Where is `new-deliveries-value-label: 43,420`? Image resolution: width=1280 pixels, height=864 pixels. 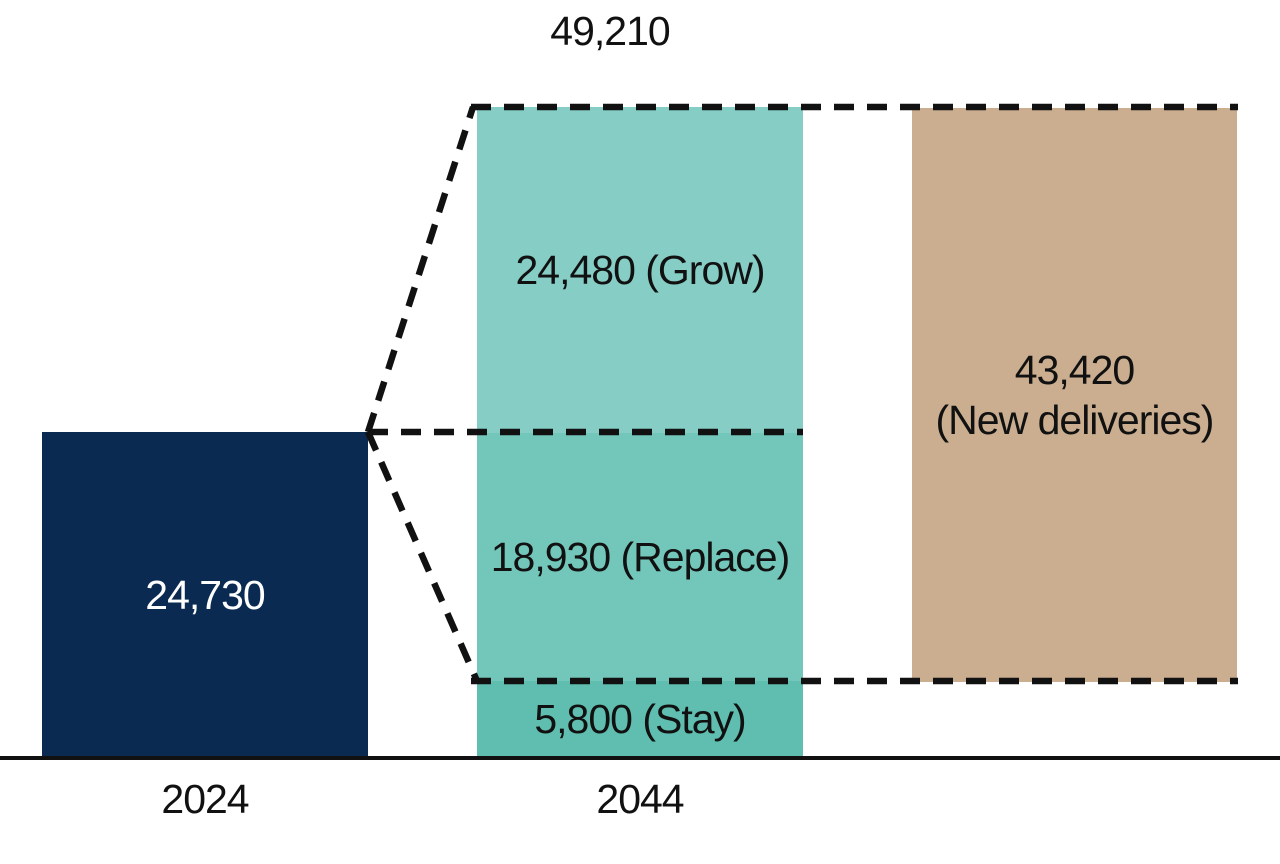 new-deliveries-value-label: 43,420 is located at coordinates (1074, 370).